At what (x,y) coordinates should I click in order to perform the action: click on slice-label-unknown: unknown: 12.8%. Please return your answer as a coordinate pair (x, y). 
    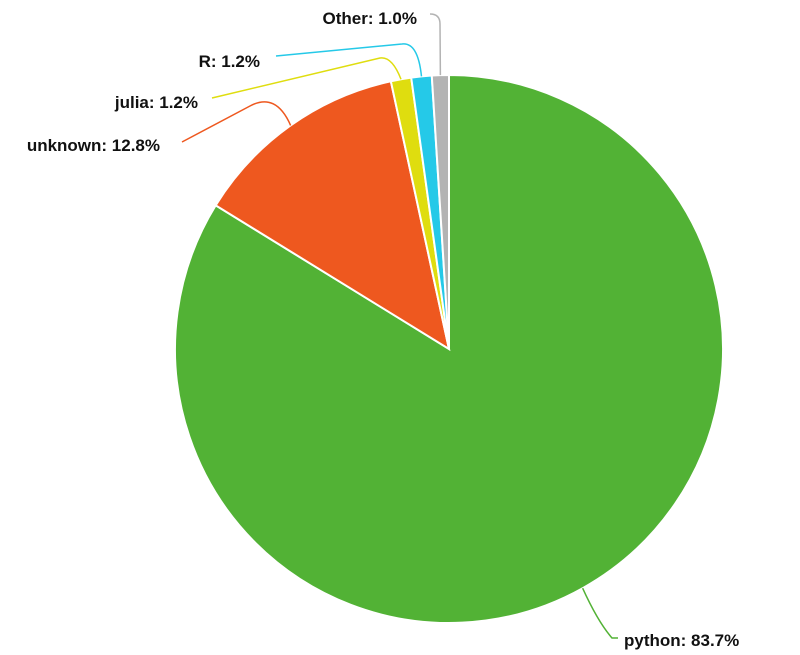
    Looking at the image, I should click on (93, 145).